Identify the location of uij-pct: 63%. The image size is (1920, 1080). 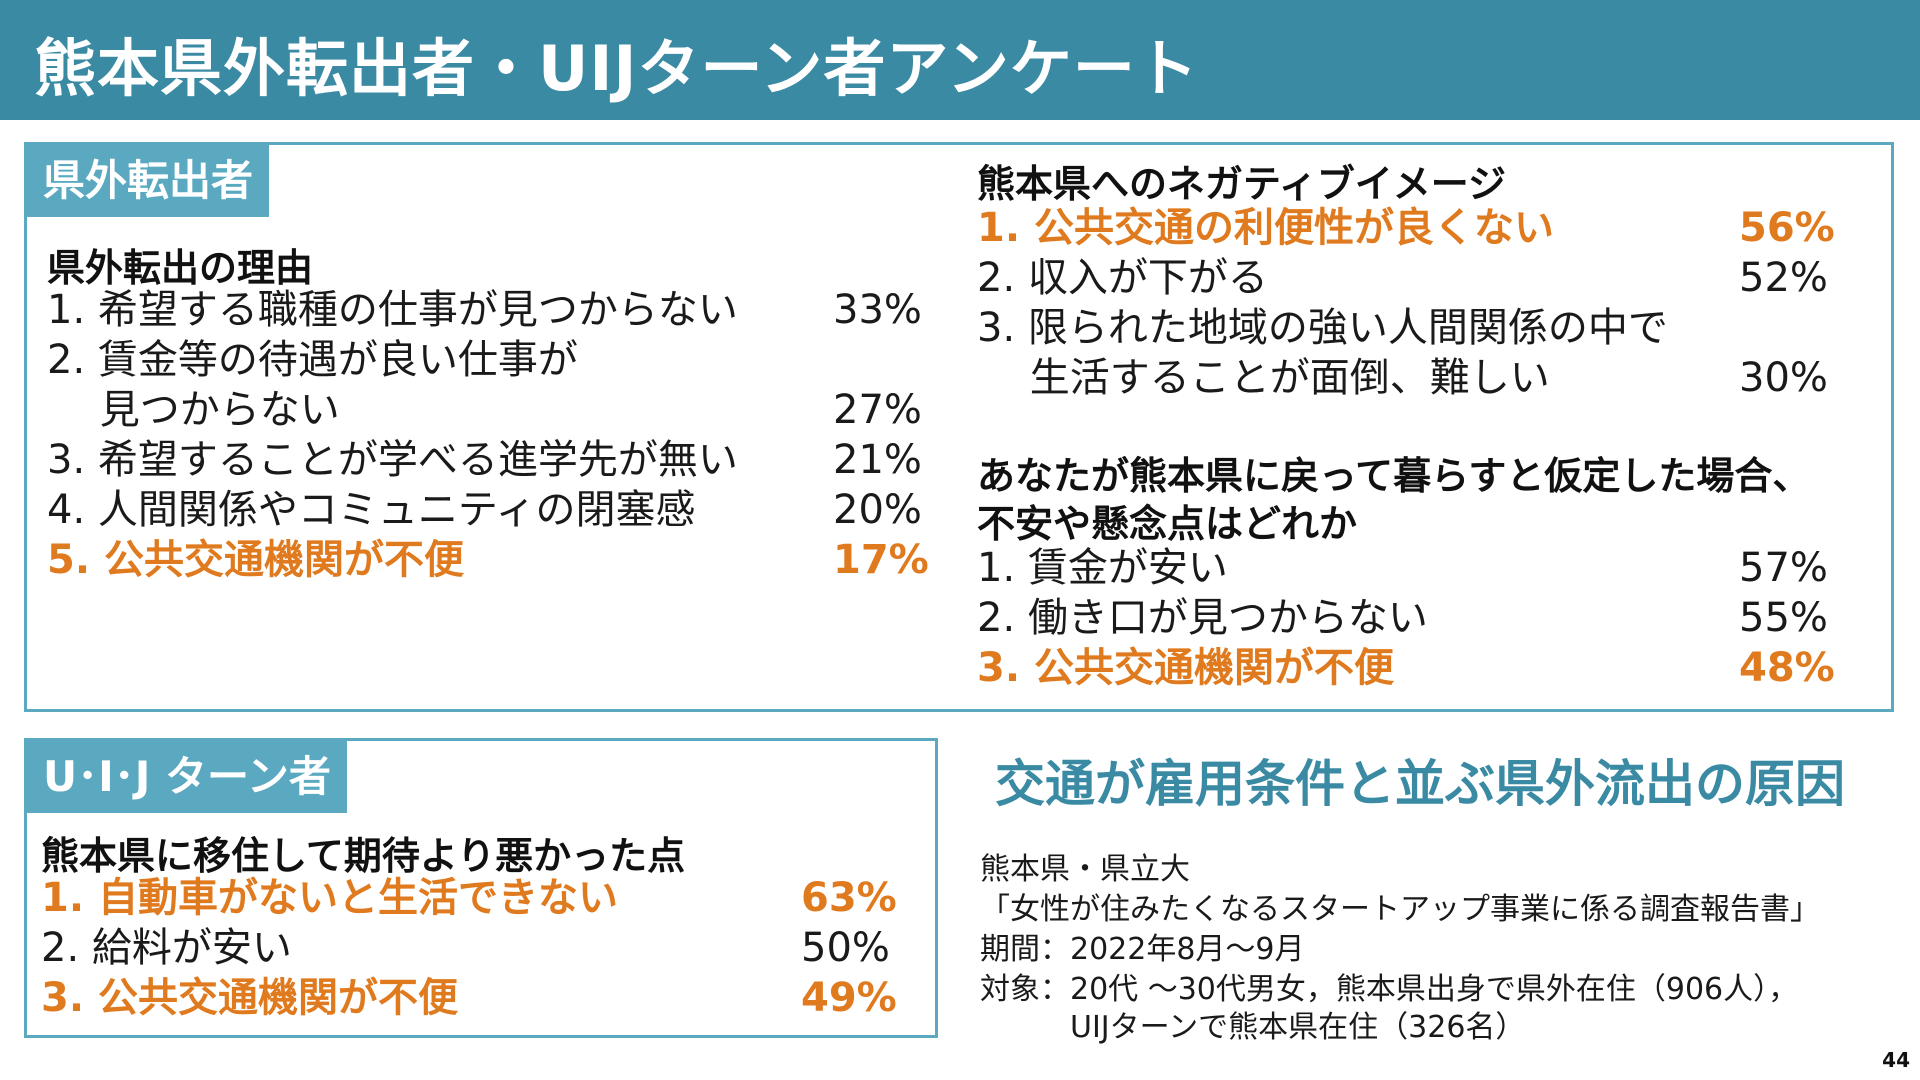
(849, 898).